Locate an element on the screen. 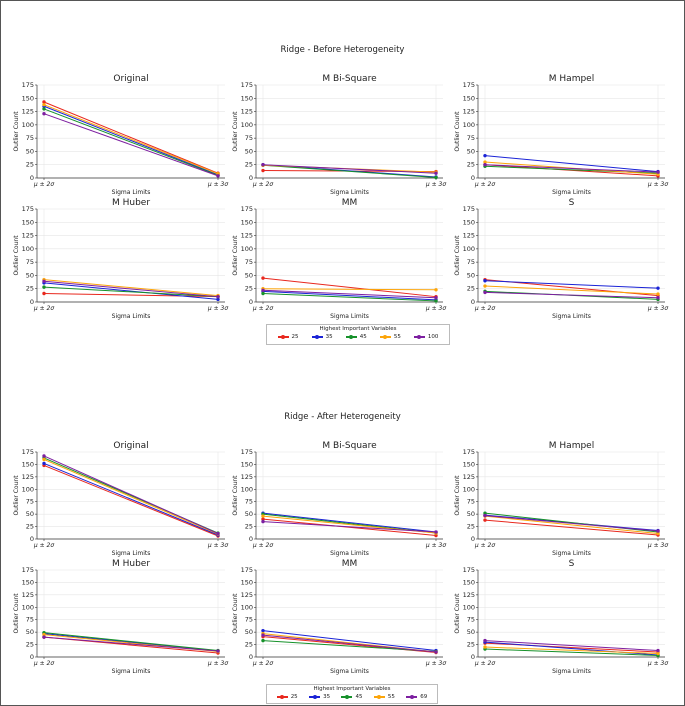 The image size is (685, 706). legend-title: Highest Important Variables is located at coordinates (352, 689).